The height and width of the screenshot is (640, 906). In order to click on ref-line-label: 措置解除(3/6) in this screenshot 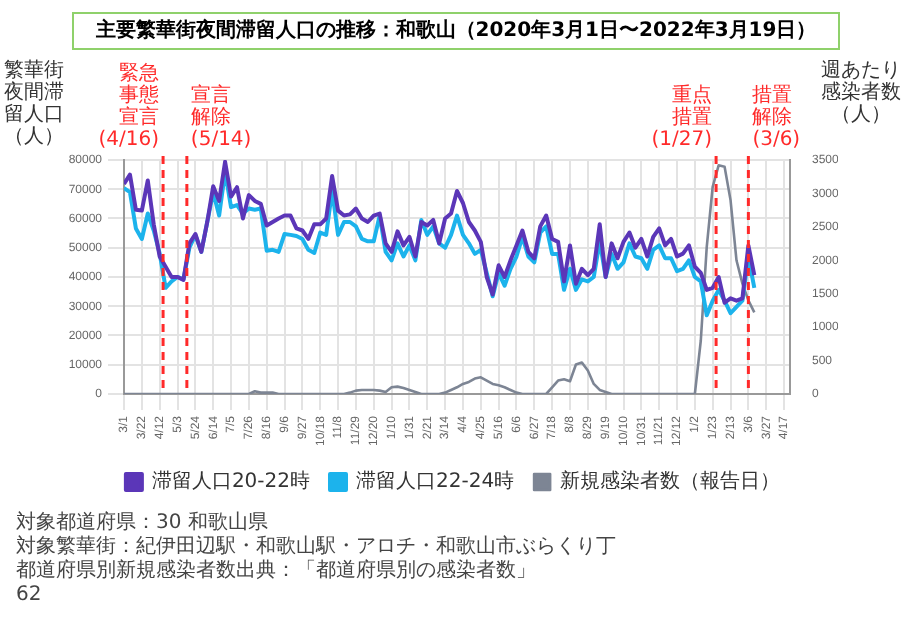, I will do `click(776, 117)`.